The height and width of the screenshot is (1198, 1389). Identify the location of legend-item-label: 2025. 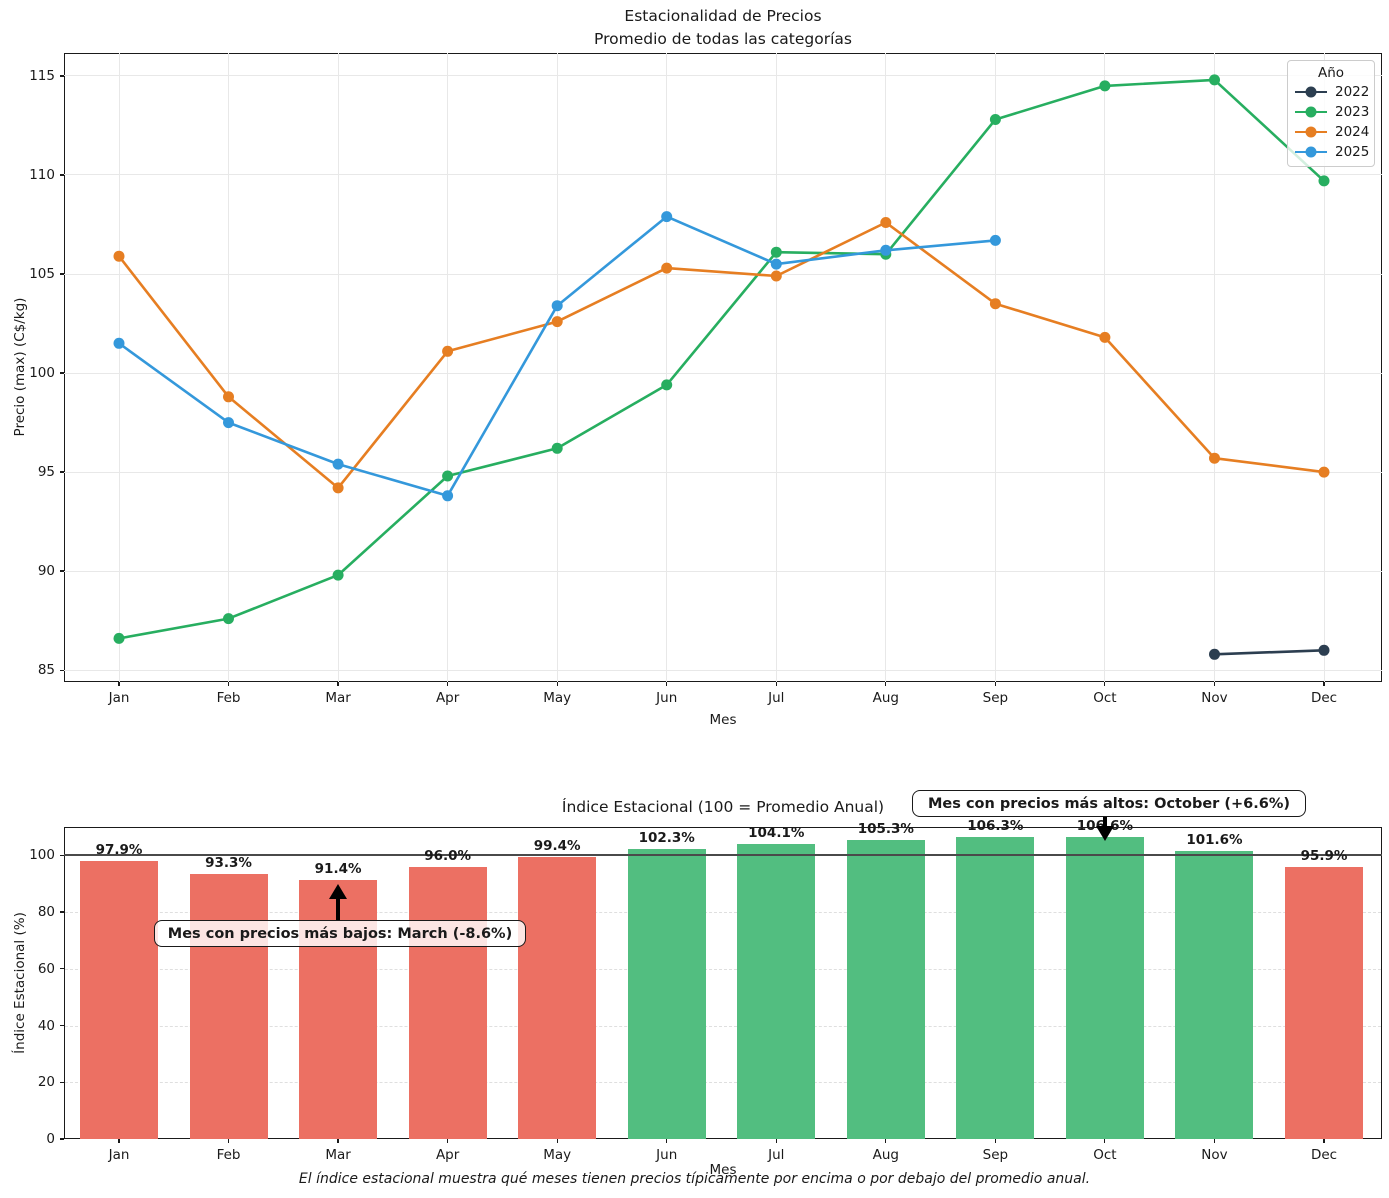
(1352, 152).